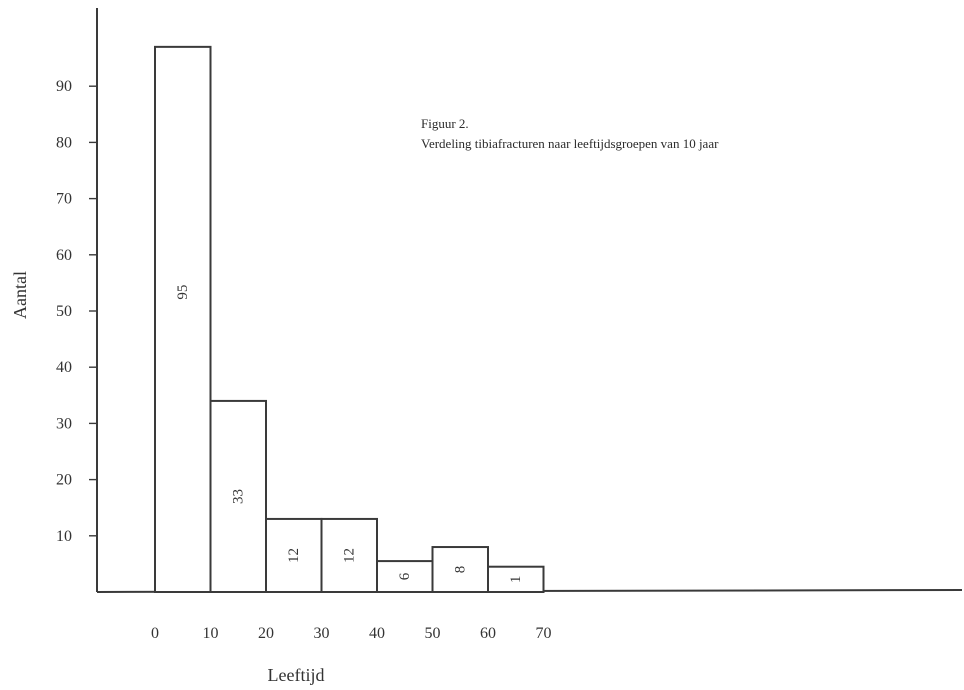 This screenshot has height=690, width=964. What do you see at coordinates (351, 633) in the screenshot?
I see `x-axis-ticks: 0 10 20 30 40 50 60 70` at bounding box center [351, 633].